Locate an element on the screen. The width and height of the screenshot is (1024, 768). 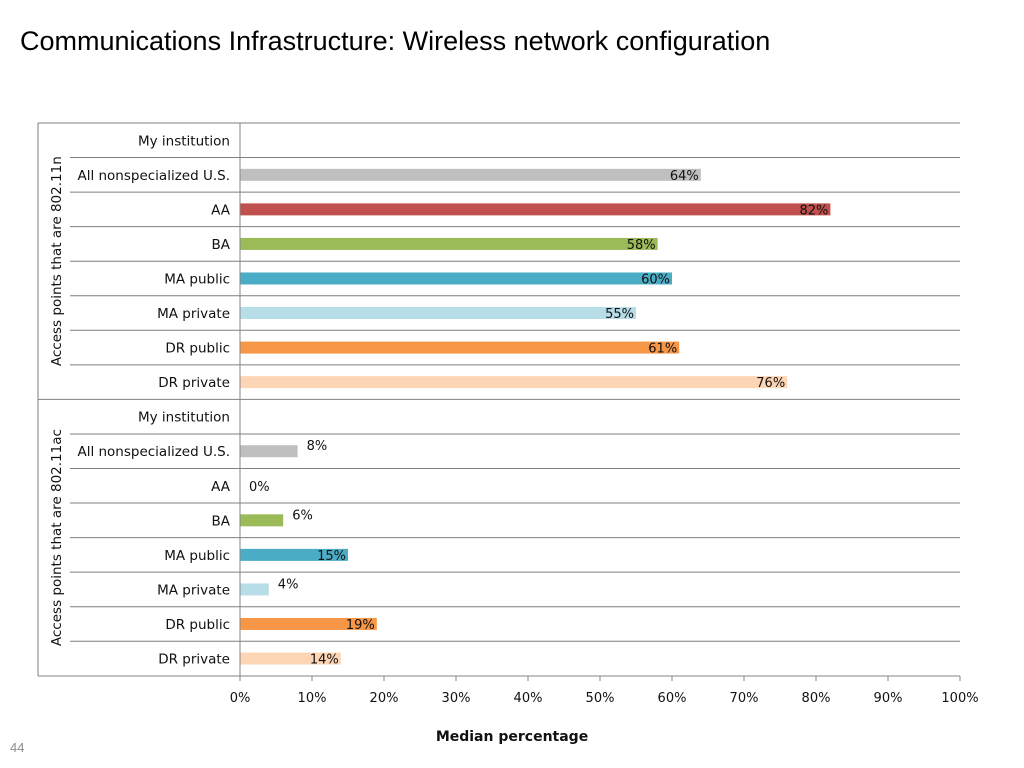
data-label-0-all-nonspecialized-u-s: 64% is located at coordinates (684, 176).